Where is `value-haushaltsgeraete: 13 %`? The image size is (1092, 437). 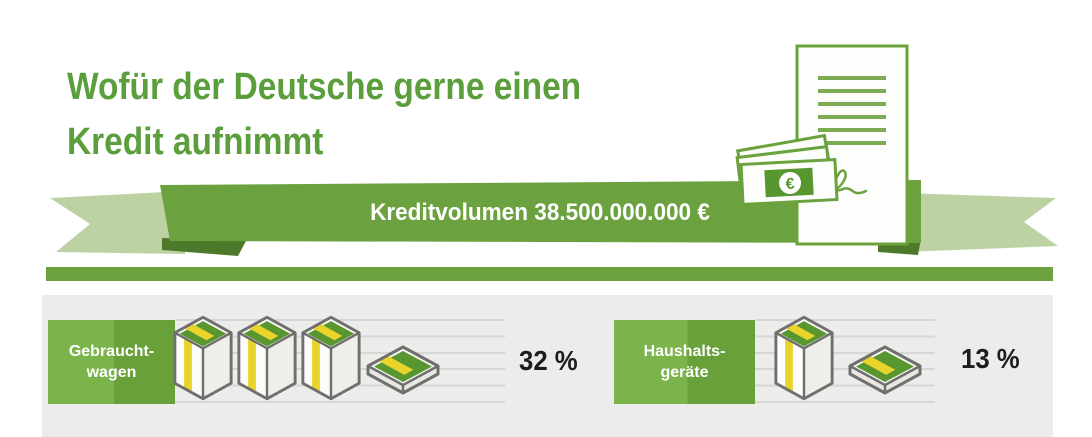
value-haushaltsgeraete: 13 % is located at coordinates (990, 358).